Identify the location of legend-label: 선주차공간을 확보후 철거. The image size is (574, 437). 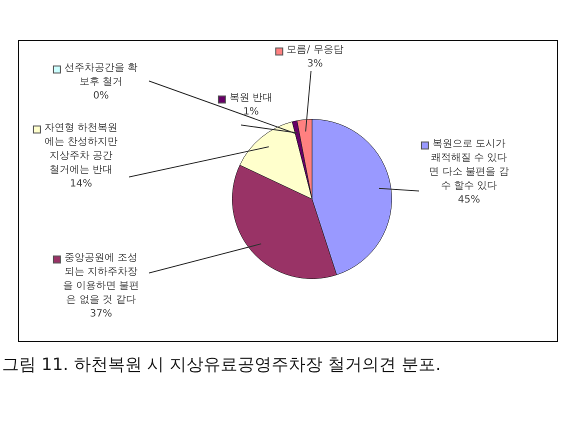
(101, 75).